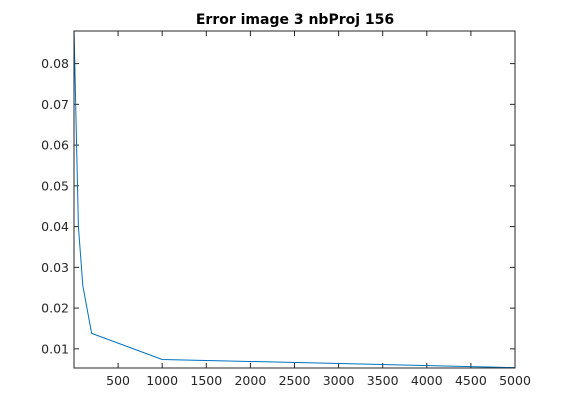 This screenshot has width=570, height=413. I want to click on y-tick-label: 0.07, so click(55, 104).